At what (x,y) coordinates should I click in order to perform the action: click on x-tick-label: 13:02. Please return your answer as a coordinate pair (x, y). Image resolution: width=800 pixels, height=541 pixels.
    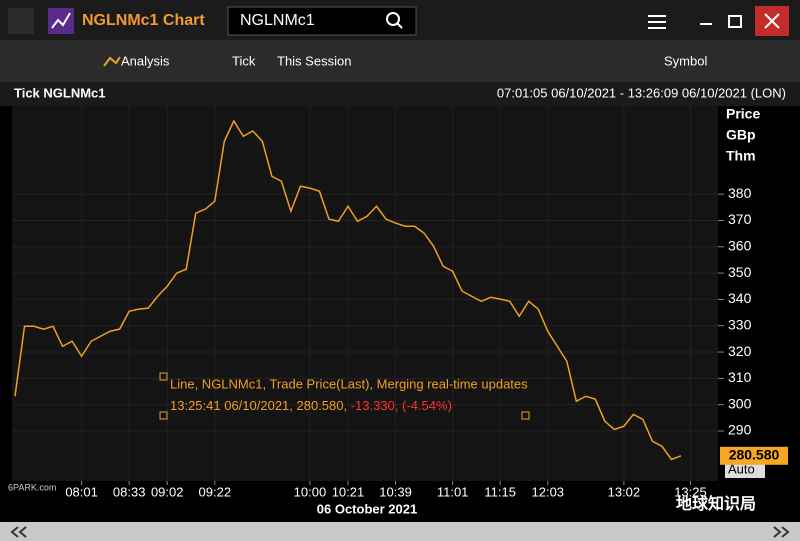
    Looking at the image, I should click on (624, 491).